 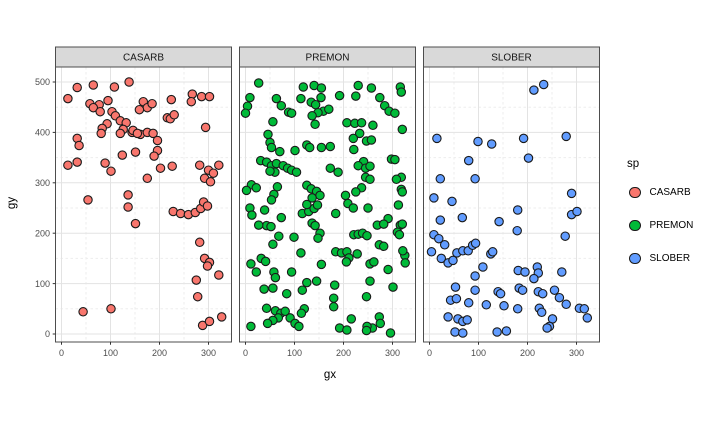 I want to click on legend: sp CASARB PREMON SLOBER, so click(x=656, y=216).